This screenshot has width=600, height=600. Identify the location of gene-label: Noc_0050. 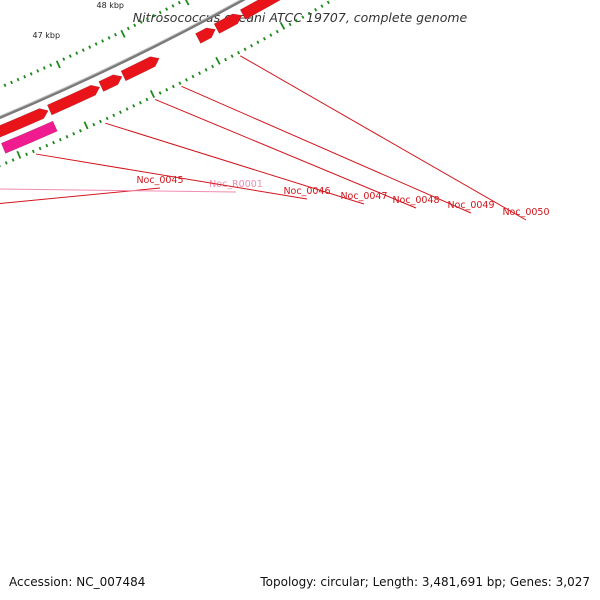
(525, 212).